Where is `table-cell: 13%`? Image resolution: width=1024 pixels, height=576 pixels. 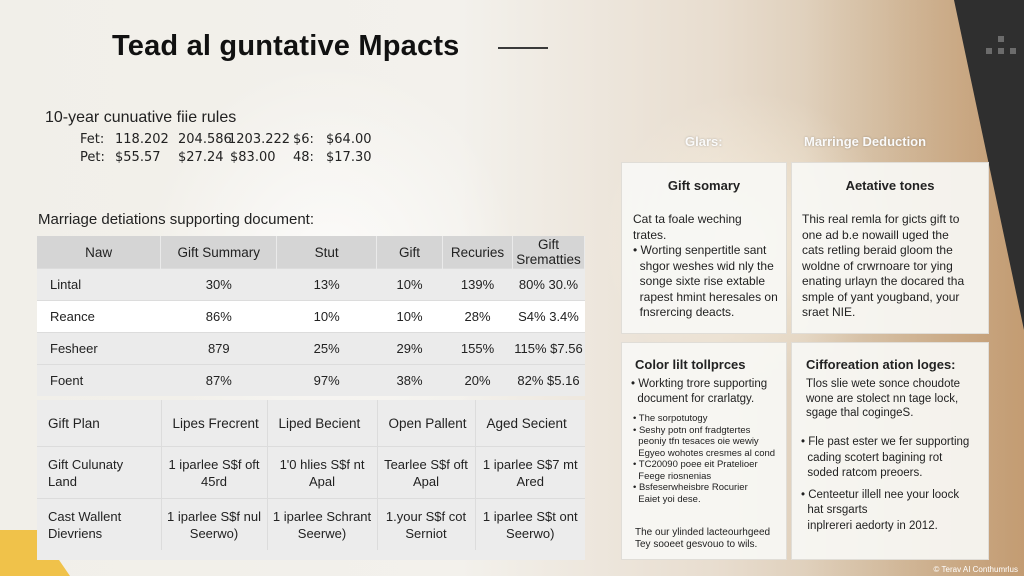 table-cell: 13% is located at coordinates (326, 284).